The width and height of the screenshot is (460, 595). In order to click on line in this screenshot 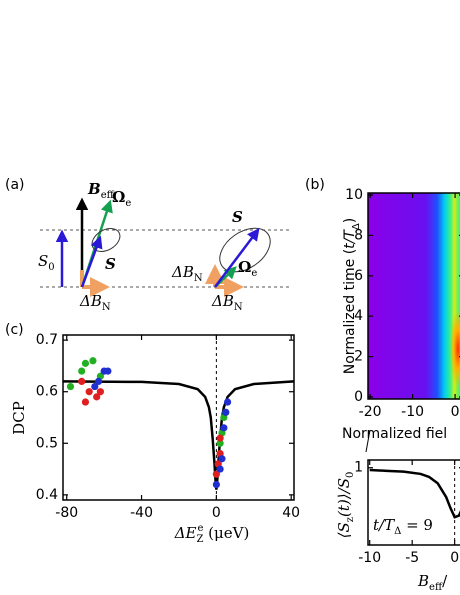, I will do `click(414, 493)`.